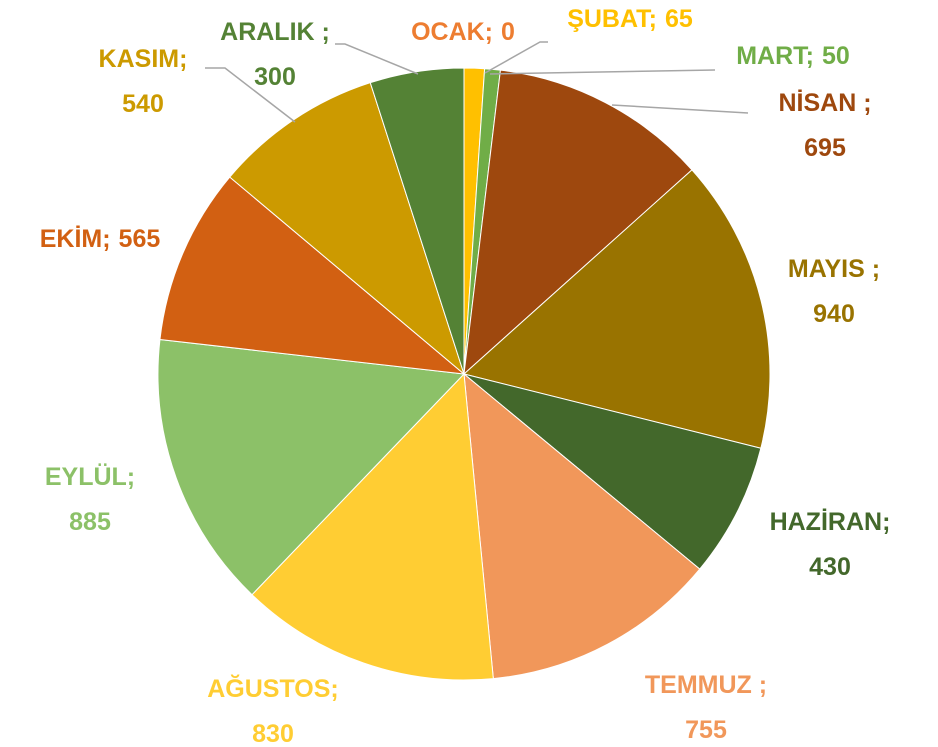 The width and height of the screenshot is (938, 747). I want to click on data-label: OCAK; 0, so click(463, 32).